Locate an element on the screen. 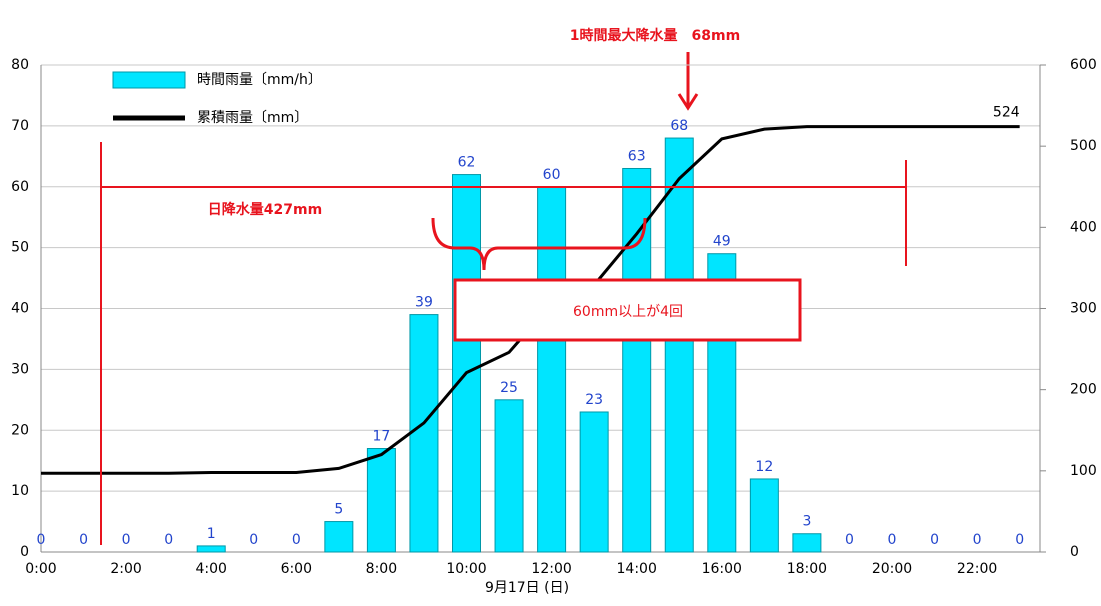 The image size is (1101, 606). line-end-label: 524 is located at coordinates (1006, 113).